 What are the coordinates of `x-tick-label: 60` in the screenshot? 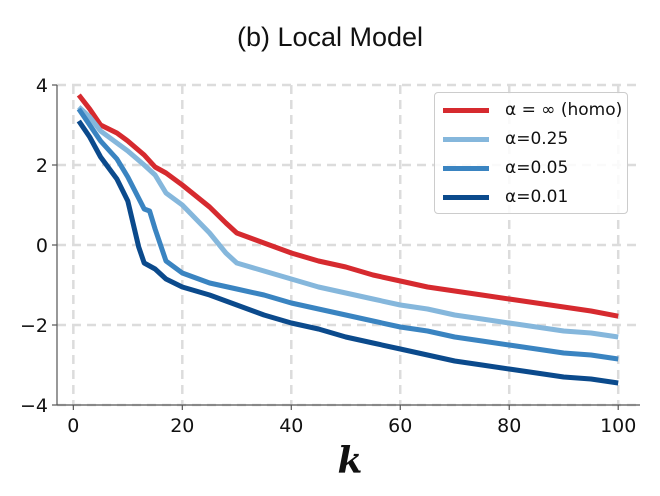 It's located at (400, 426).